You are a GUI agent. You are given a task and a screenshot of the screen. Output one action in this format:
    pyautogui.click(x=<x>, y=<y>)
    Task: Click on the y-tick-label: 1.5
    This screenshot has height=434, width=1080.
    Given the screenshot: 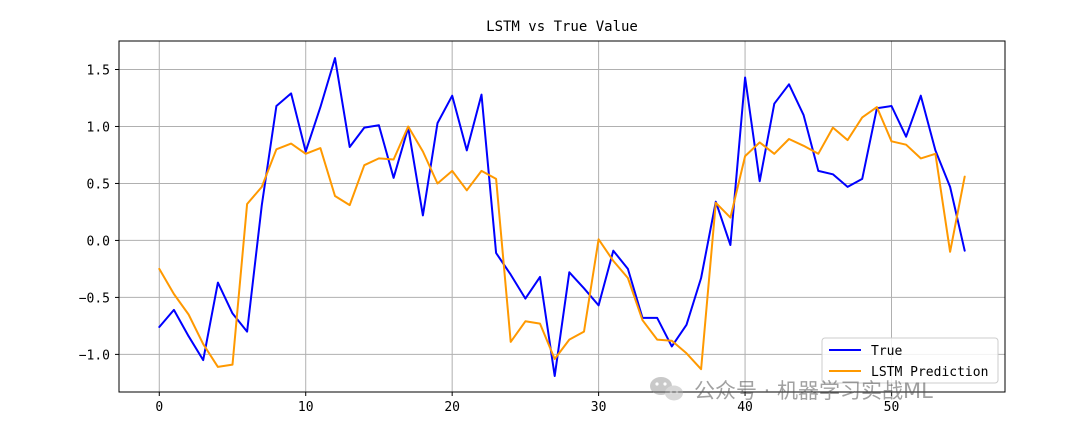 What is the action you would take?
    pyautogui.click(x=98, y=70)
    